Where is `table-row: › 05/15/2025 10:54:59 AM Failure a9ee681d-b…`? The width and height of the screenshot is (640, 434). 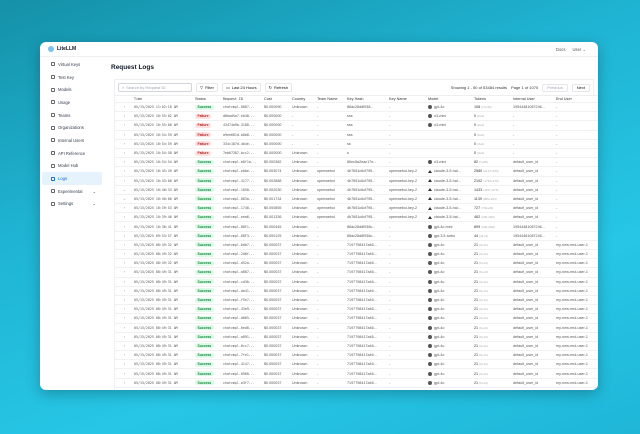
table-row: › 05/15/2025 10:54:59 AM Failure a9ee681d-b… is located at coordinates (356, 135).